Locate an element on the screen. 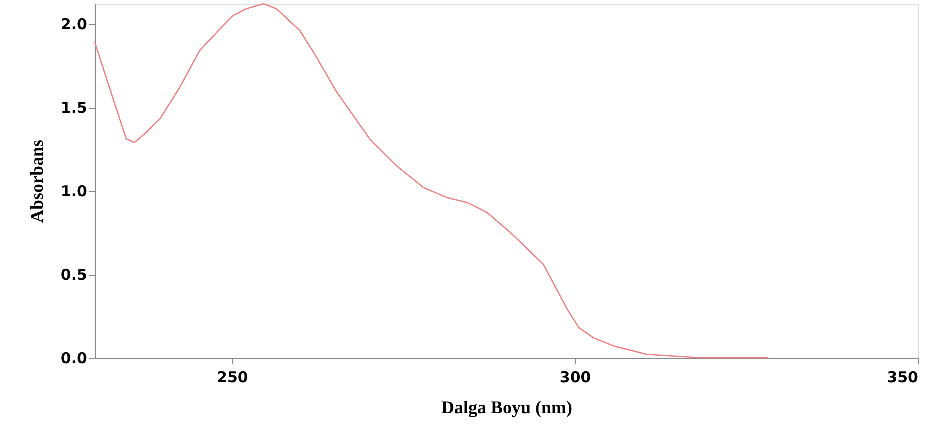  y-tick-label: 1.5 is located at coordinates (74, 108).